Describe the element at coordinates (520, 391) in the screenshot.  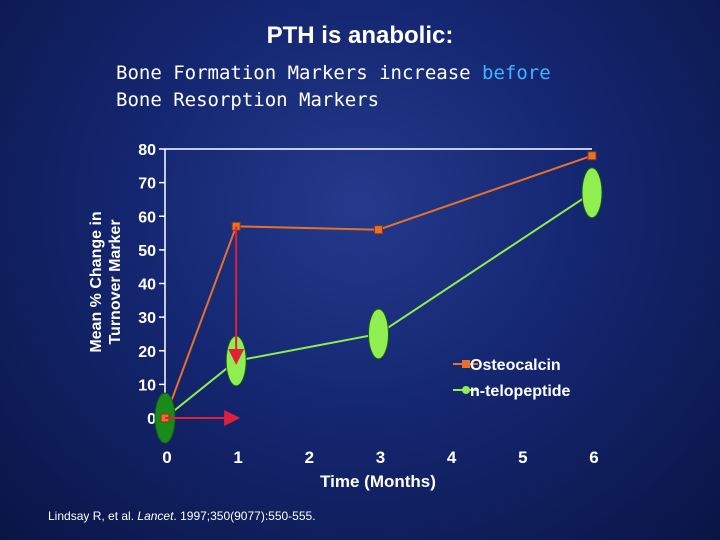
I see `legend-label: n-telopeptide` at that location.